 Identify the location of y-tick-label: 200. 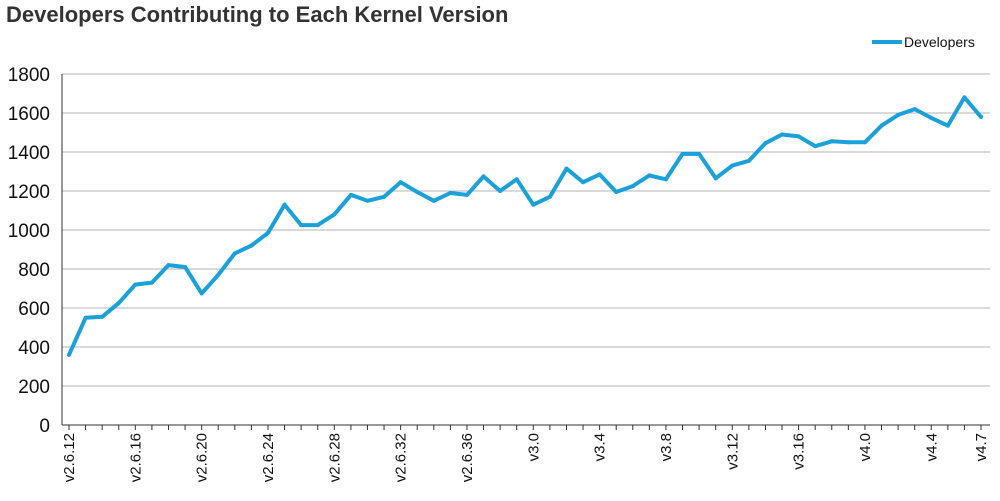
(34, 387).